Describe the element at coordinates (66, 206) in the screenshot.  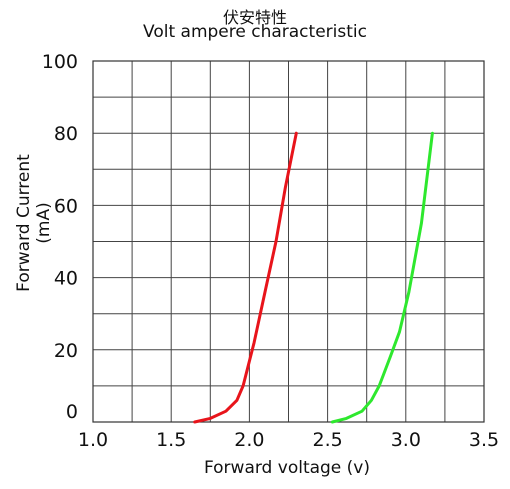
I see `y-tick-label: 60` at that location.